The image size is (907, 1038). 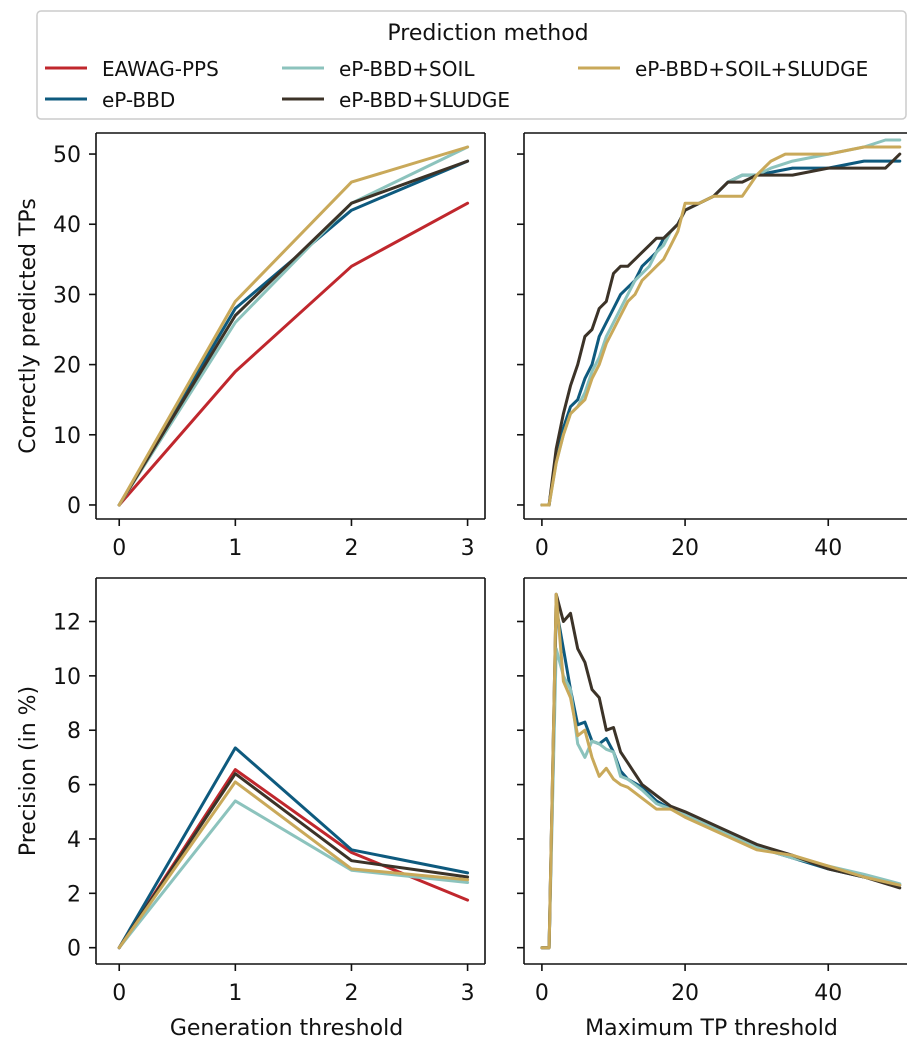 I want to click on y-tick-label-top-left: 10, so click(x=67, y=436).